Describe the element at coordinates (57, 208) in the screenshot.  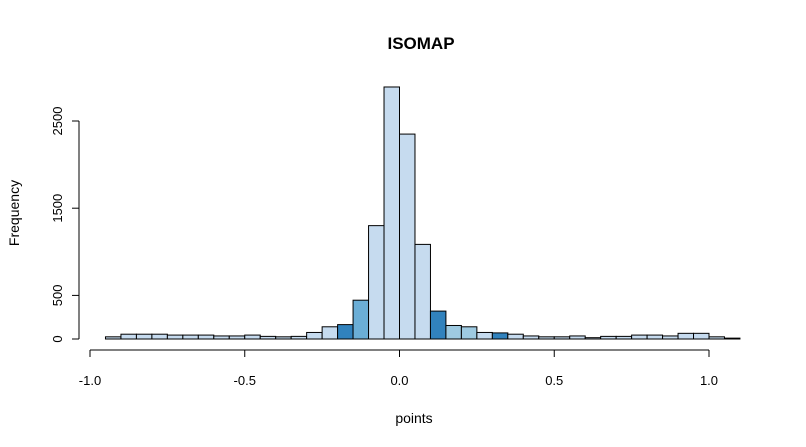
I see `y-tick-label: 1500` at that location.